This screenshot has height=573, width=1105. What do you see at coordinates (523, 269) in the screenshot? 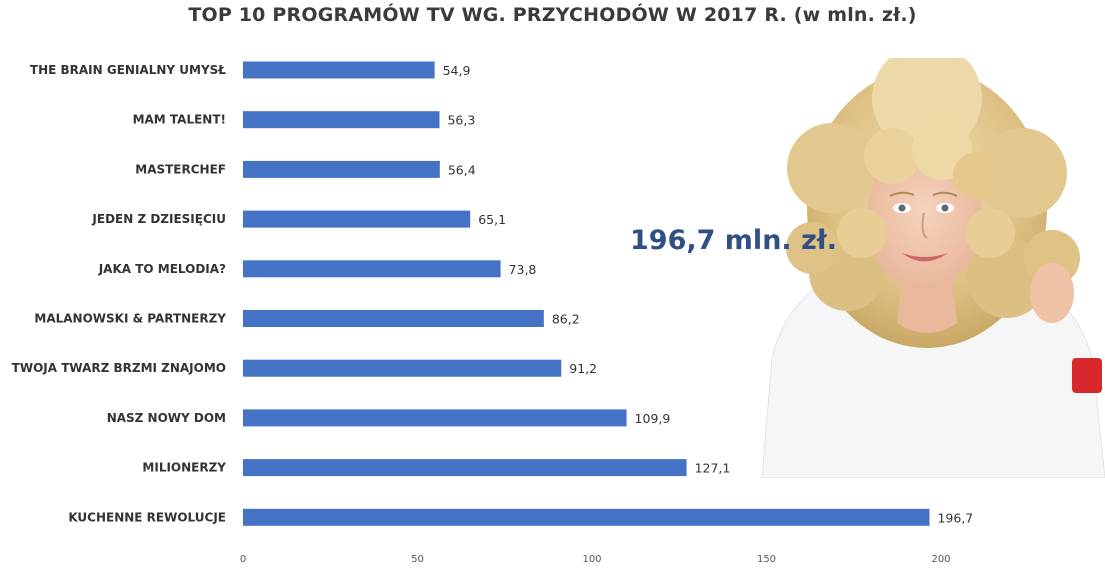
I see `value-label: 73,8` at bounding box center [523, 269].